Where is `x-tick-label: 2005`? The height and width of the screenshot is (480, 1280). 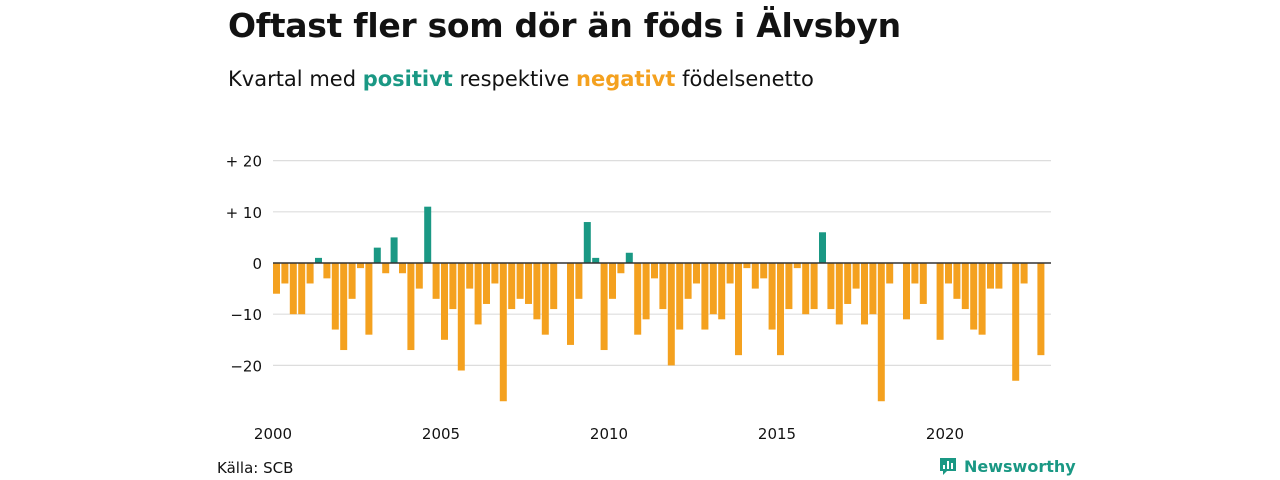 x-tick-label: 2005 is located at coordinates (441, 434).